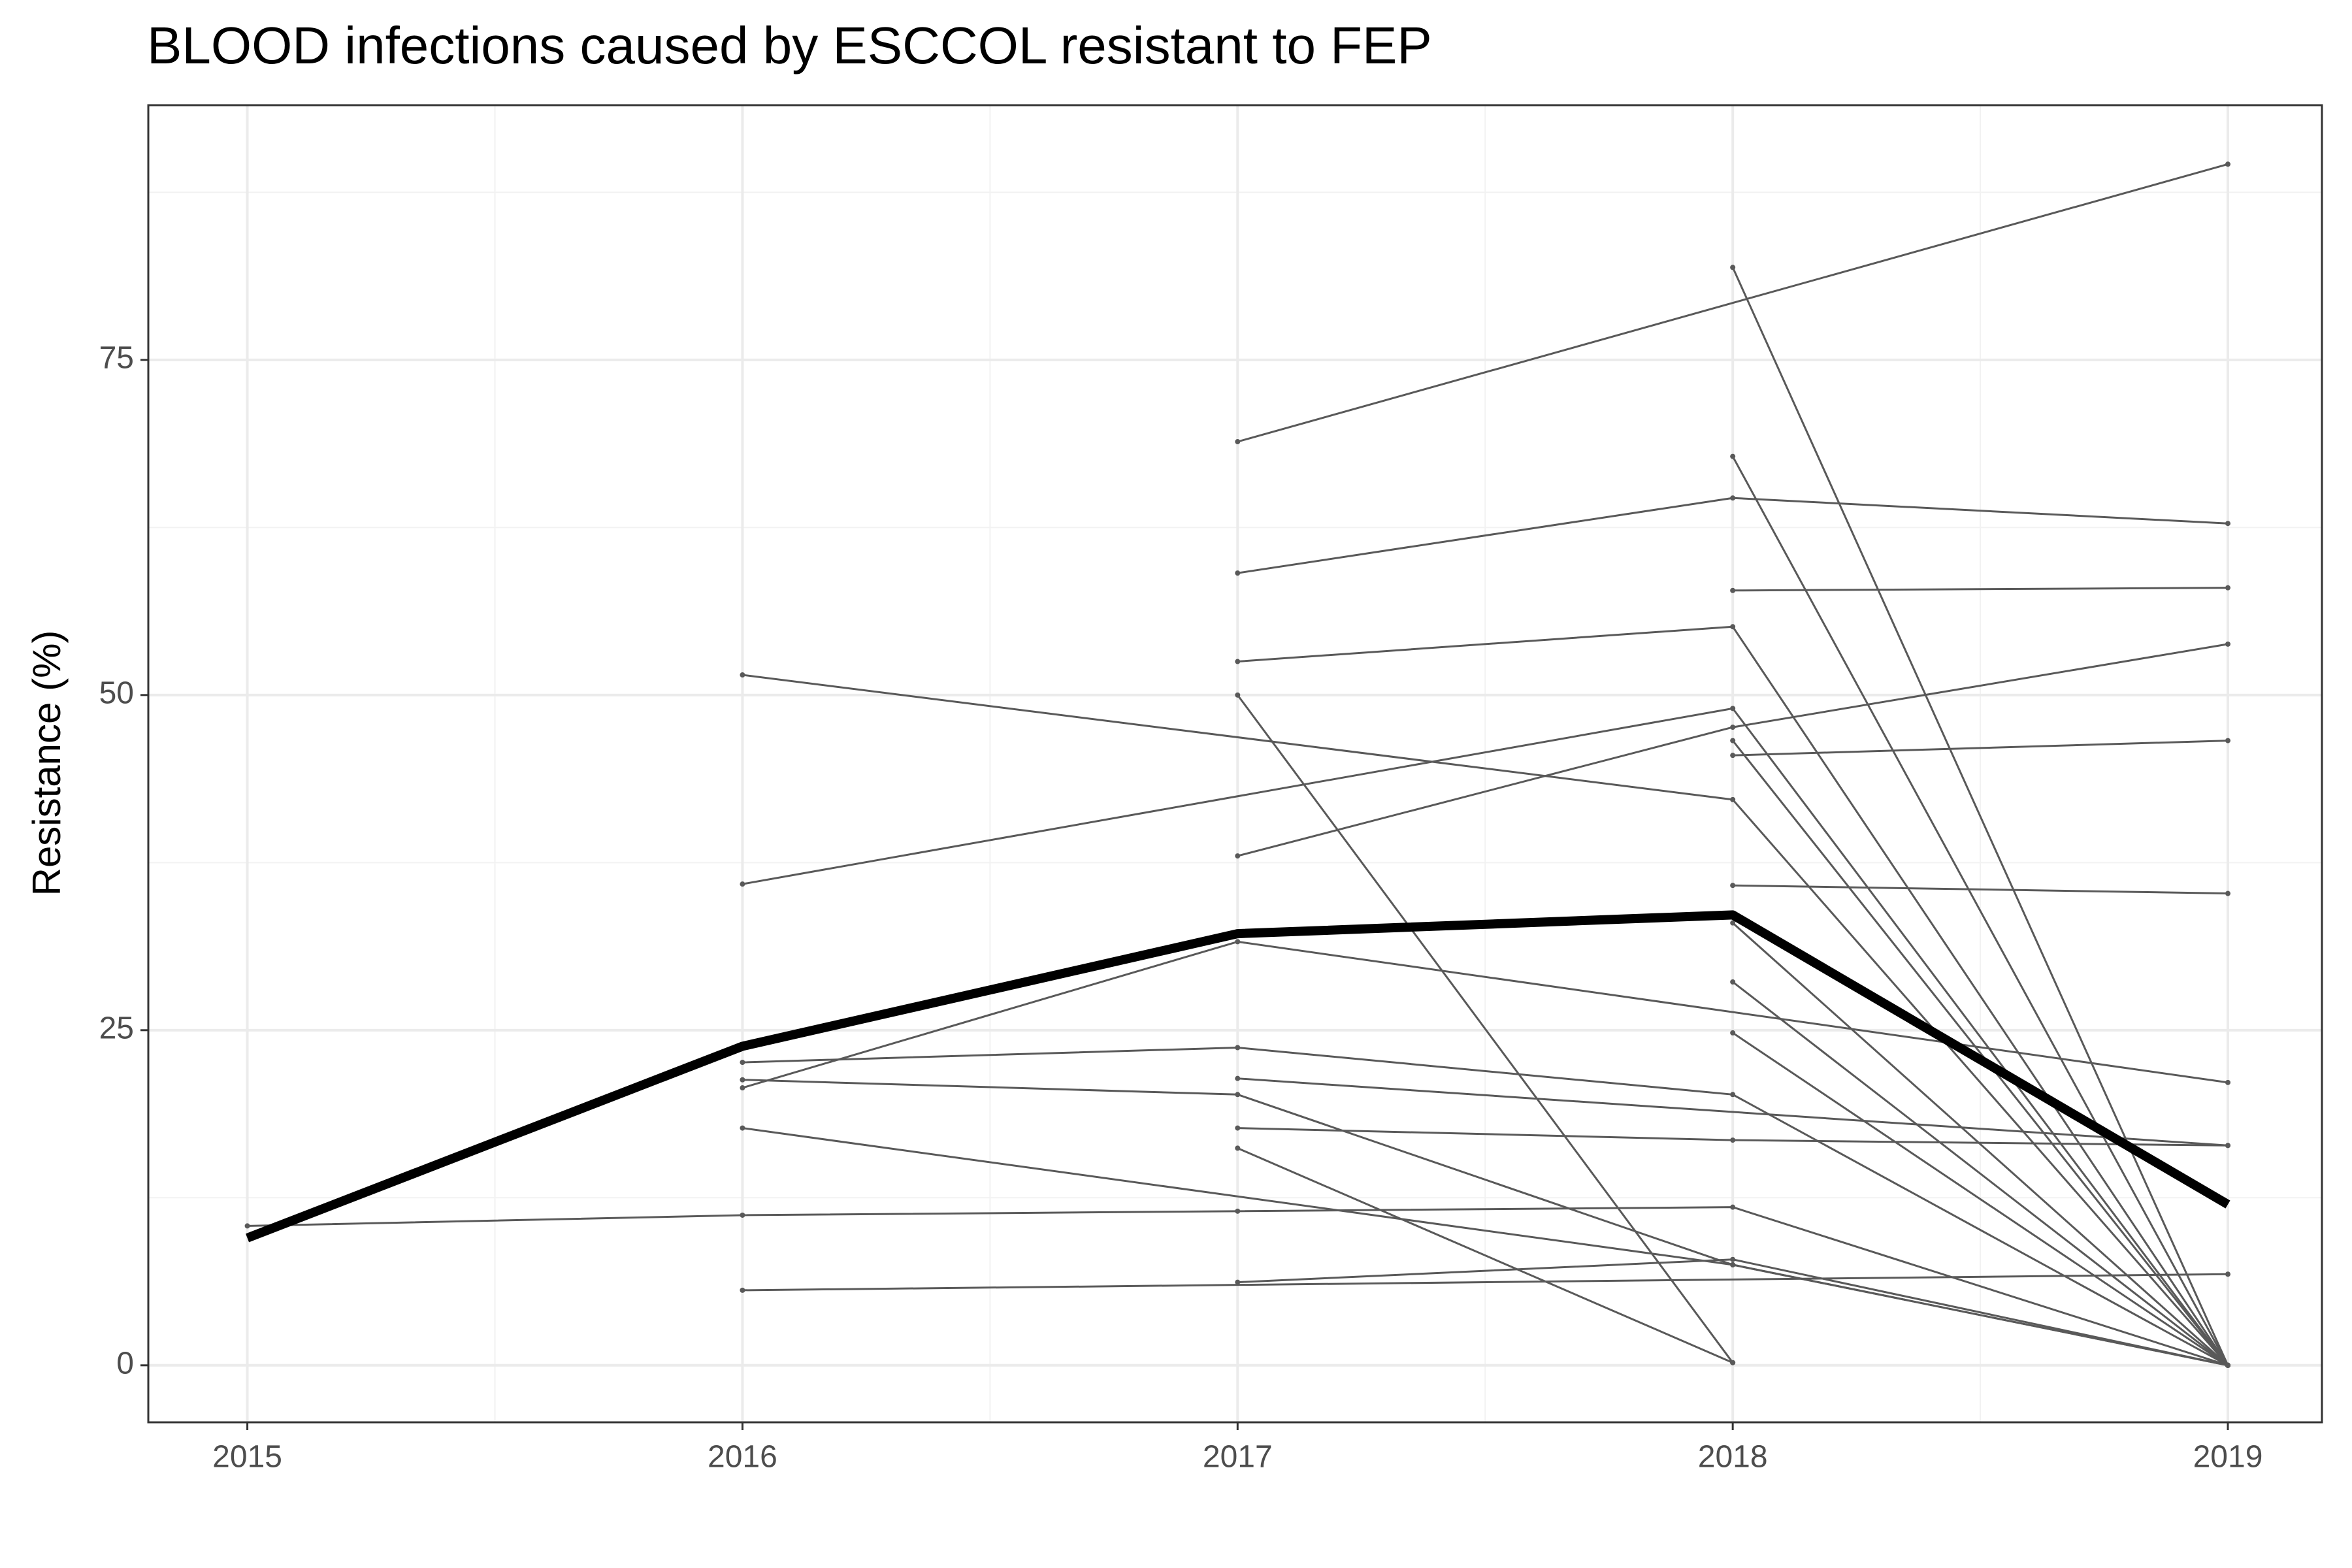  Describe the element at coordinates (125, 1363) in the screenshot. I see `y-tick-label: 0` at that location.